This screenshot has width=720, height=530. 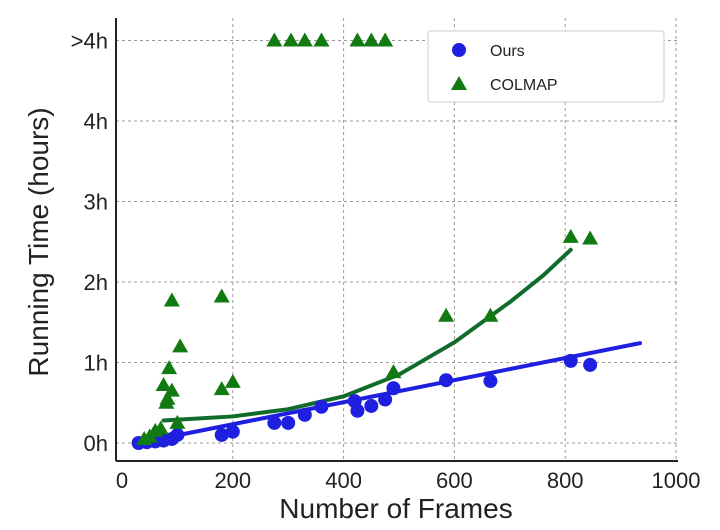 What do you see at coordinates (96, 363) in the screenshot?
I see `y-tick-label: 1h` at bounding box center [96, 363].